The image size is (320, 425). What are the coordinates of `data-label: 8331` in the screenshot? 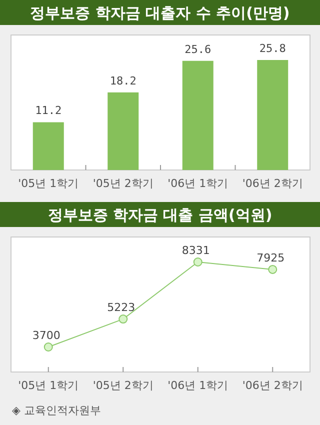 It's located at (196, 250).